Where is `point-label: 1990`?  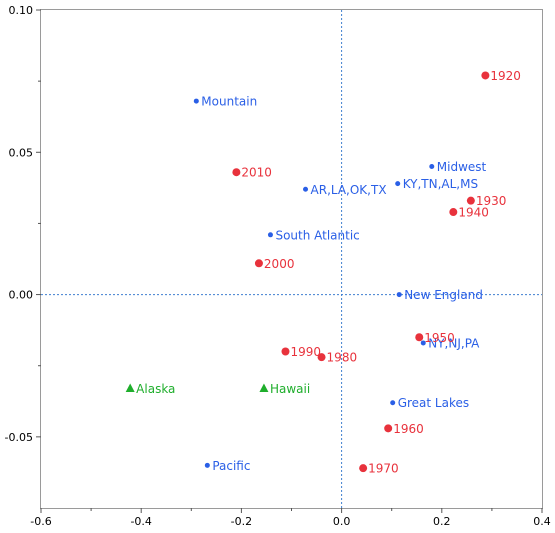 point-label: 1990 is located at coordinates (305, 352).